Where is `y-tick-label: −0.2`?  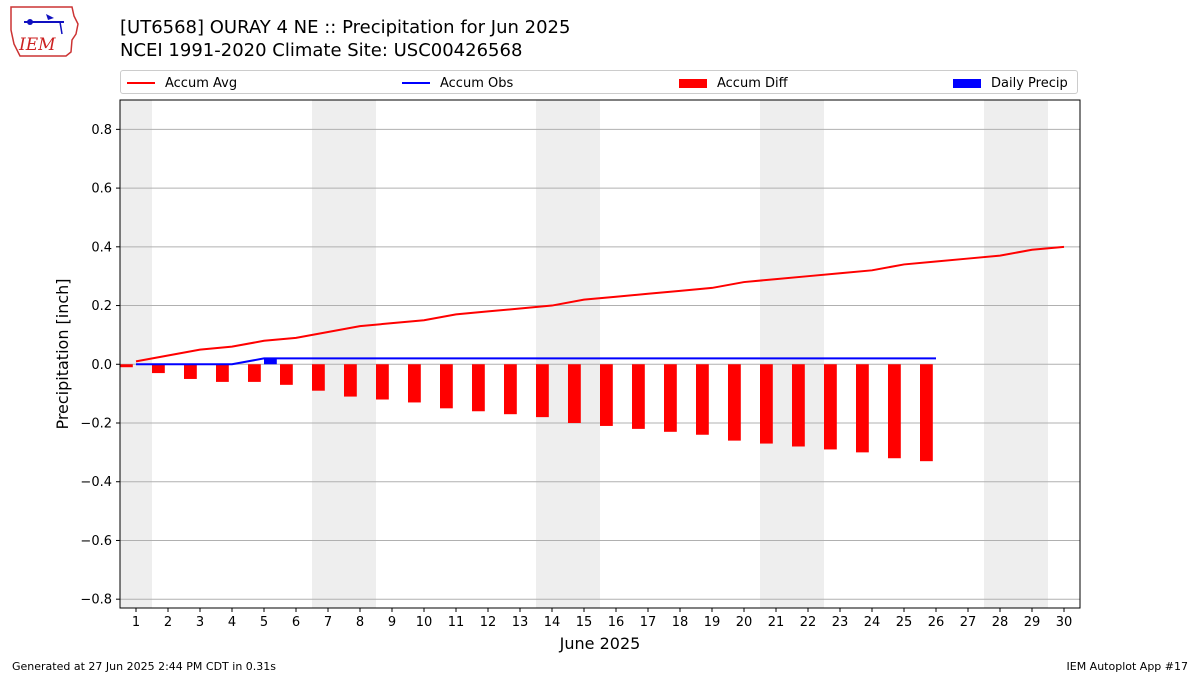 y-tick-label: −0.2 is located at coordinates (96, 424).